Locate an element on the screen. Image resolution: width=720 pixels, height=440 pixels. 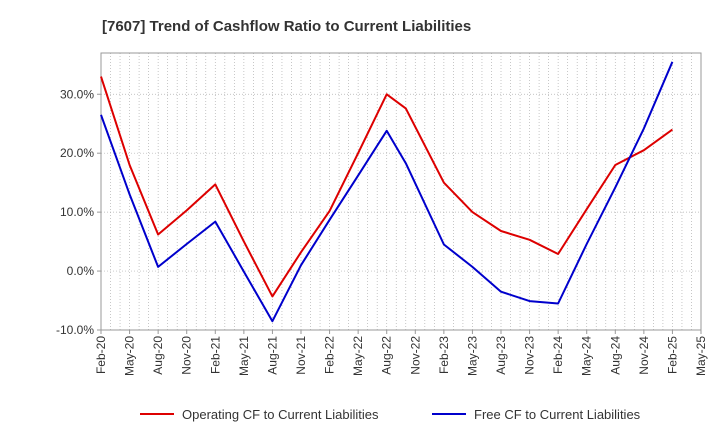
x-tick-label: Feb-21 is located at coordinates (215, 355).